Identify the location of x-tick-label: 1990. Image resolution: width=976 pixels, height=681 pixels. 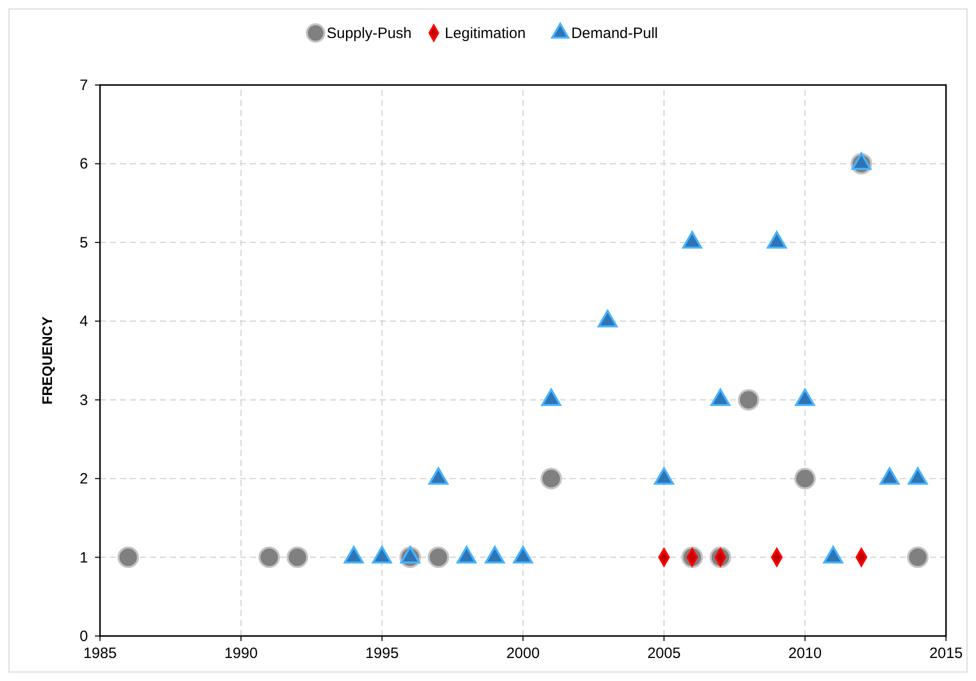
(241, 653).